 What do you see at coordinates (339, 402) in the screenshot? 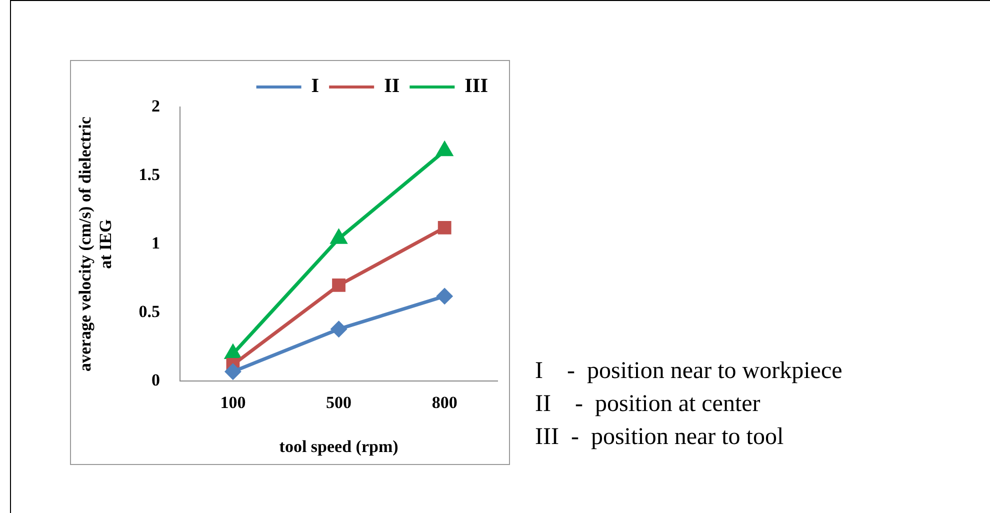
I see `x-tick-label: 500` at bounding box center [339, 402].